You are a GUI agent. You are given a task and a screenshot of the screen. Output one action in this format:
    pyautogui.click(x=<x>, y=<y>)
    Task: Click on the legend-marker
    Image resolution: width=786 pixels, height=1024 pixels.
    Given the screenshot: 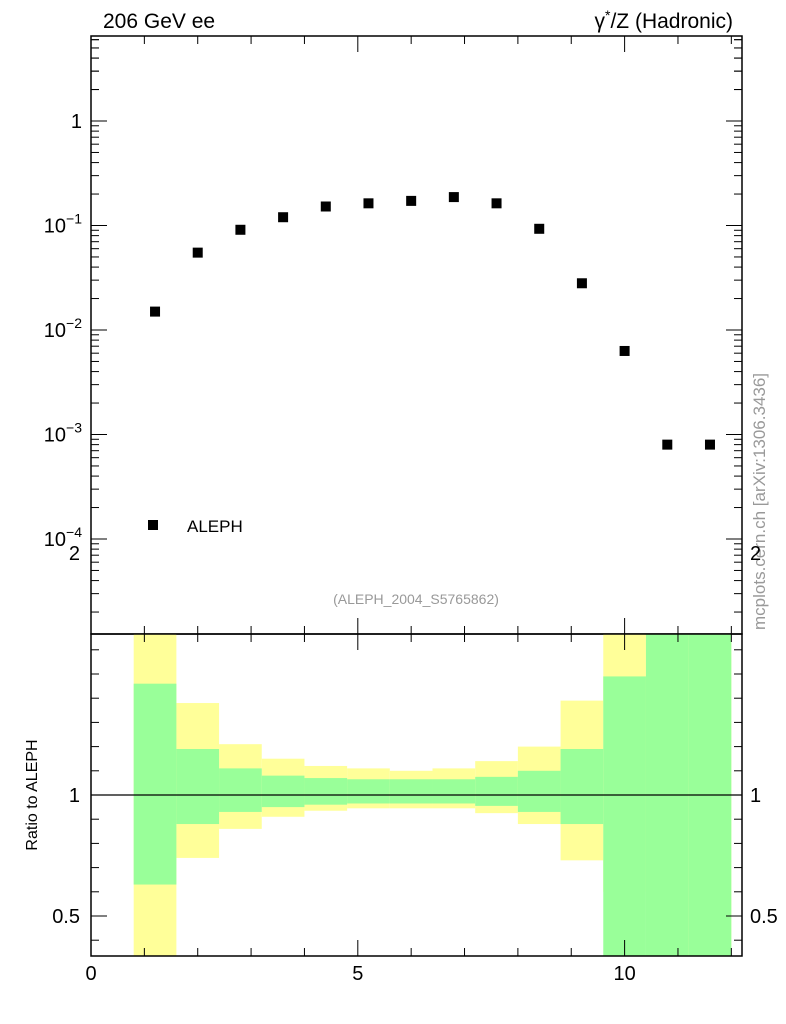 What is the action you would take?
    pyautogui.click(x=153, y=525)
    